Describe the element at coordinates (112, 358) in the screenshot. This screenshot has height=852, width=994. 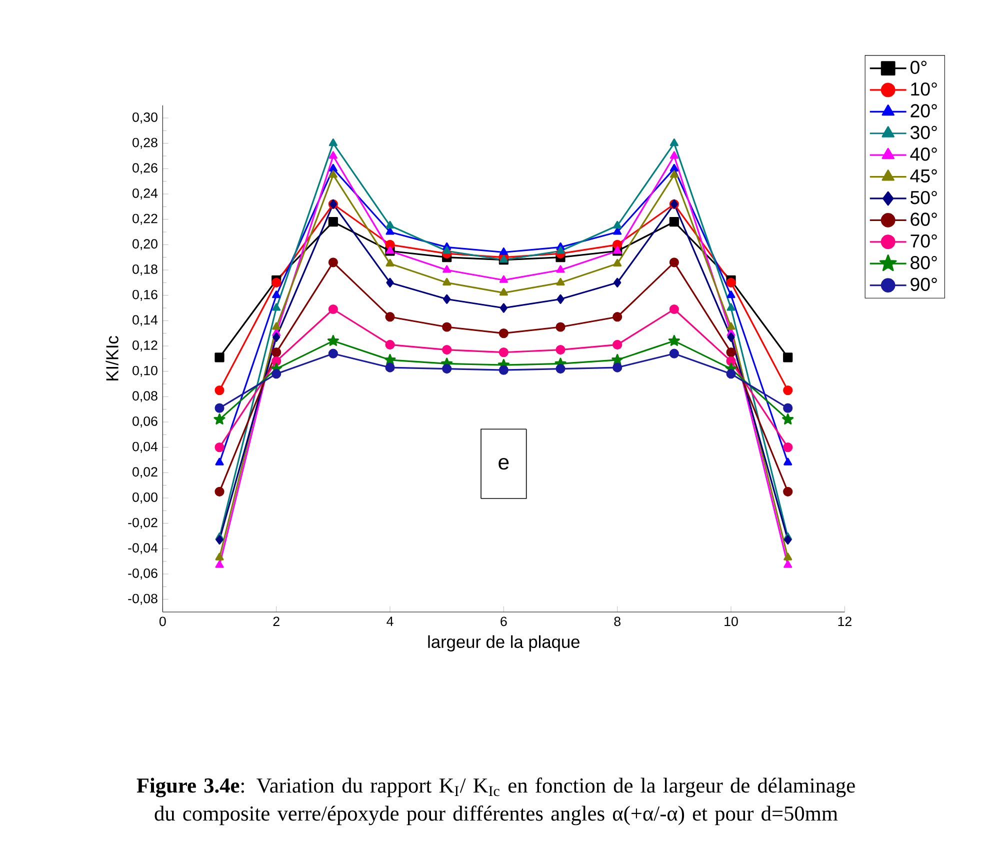
I see `y-axis-title: KI/KIc` at that location.